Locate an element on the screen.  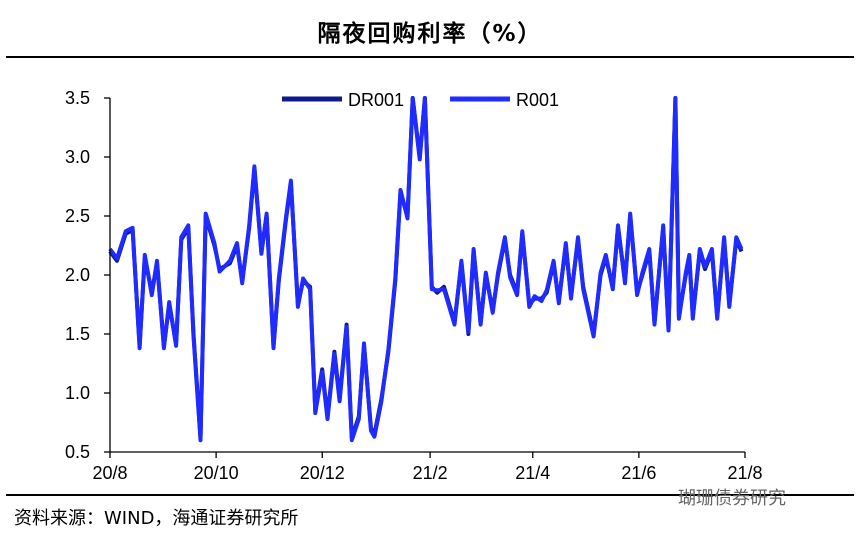
y-tick-label: 2.5 is located at coordinates (77, 216).